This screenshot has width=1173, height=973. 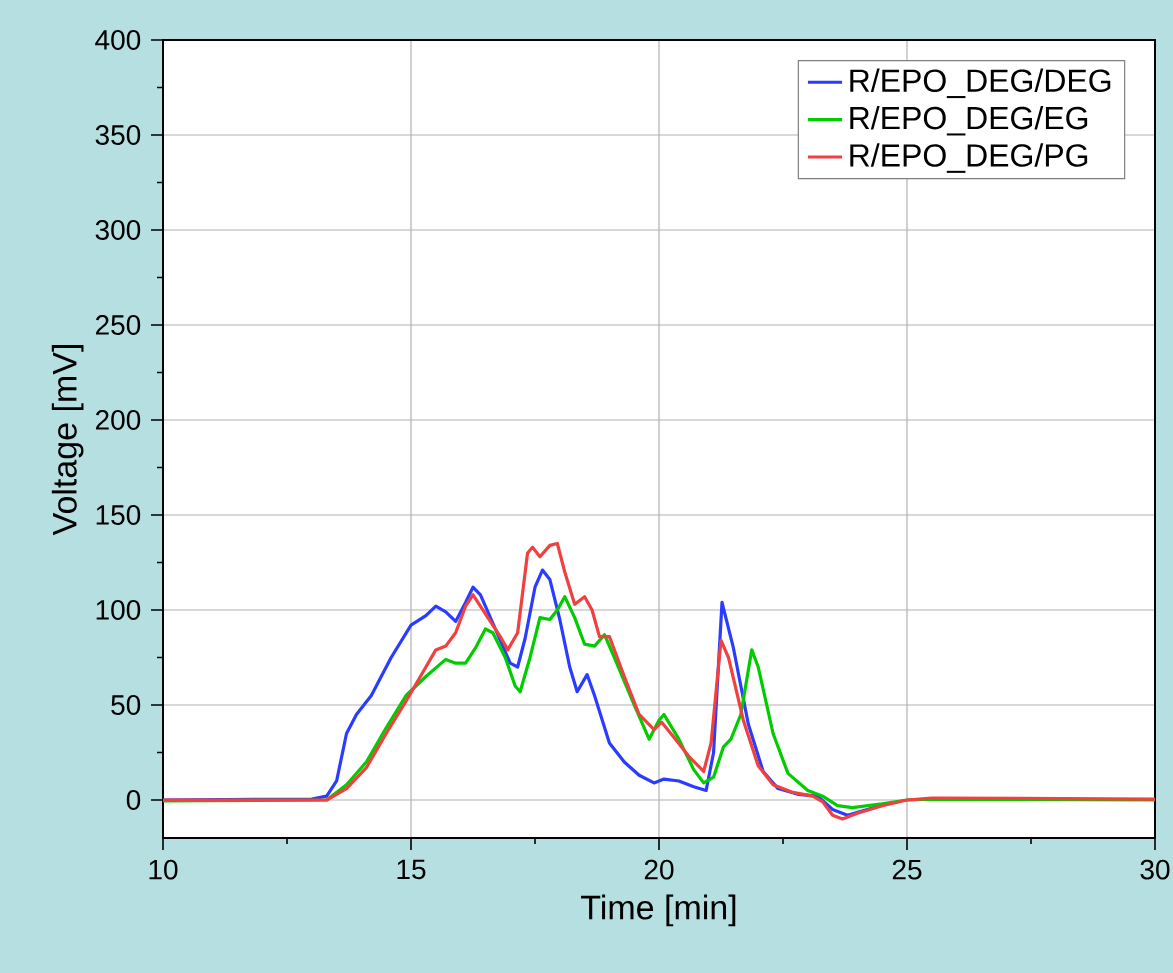 What do you see at coordinates (118, 230) in the screenshot?
I see `y-tick-label: 300` at bounding box center [118, 230].